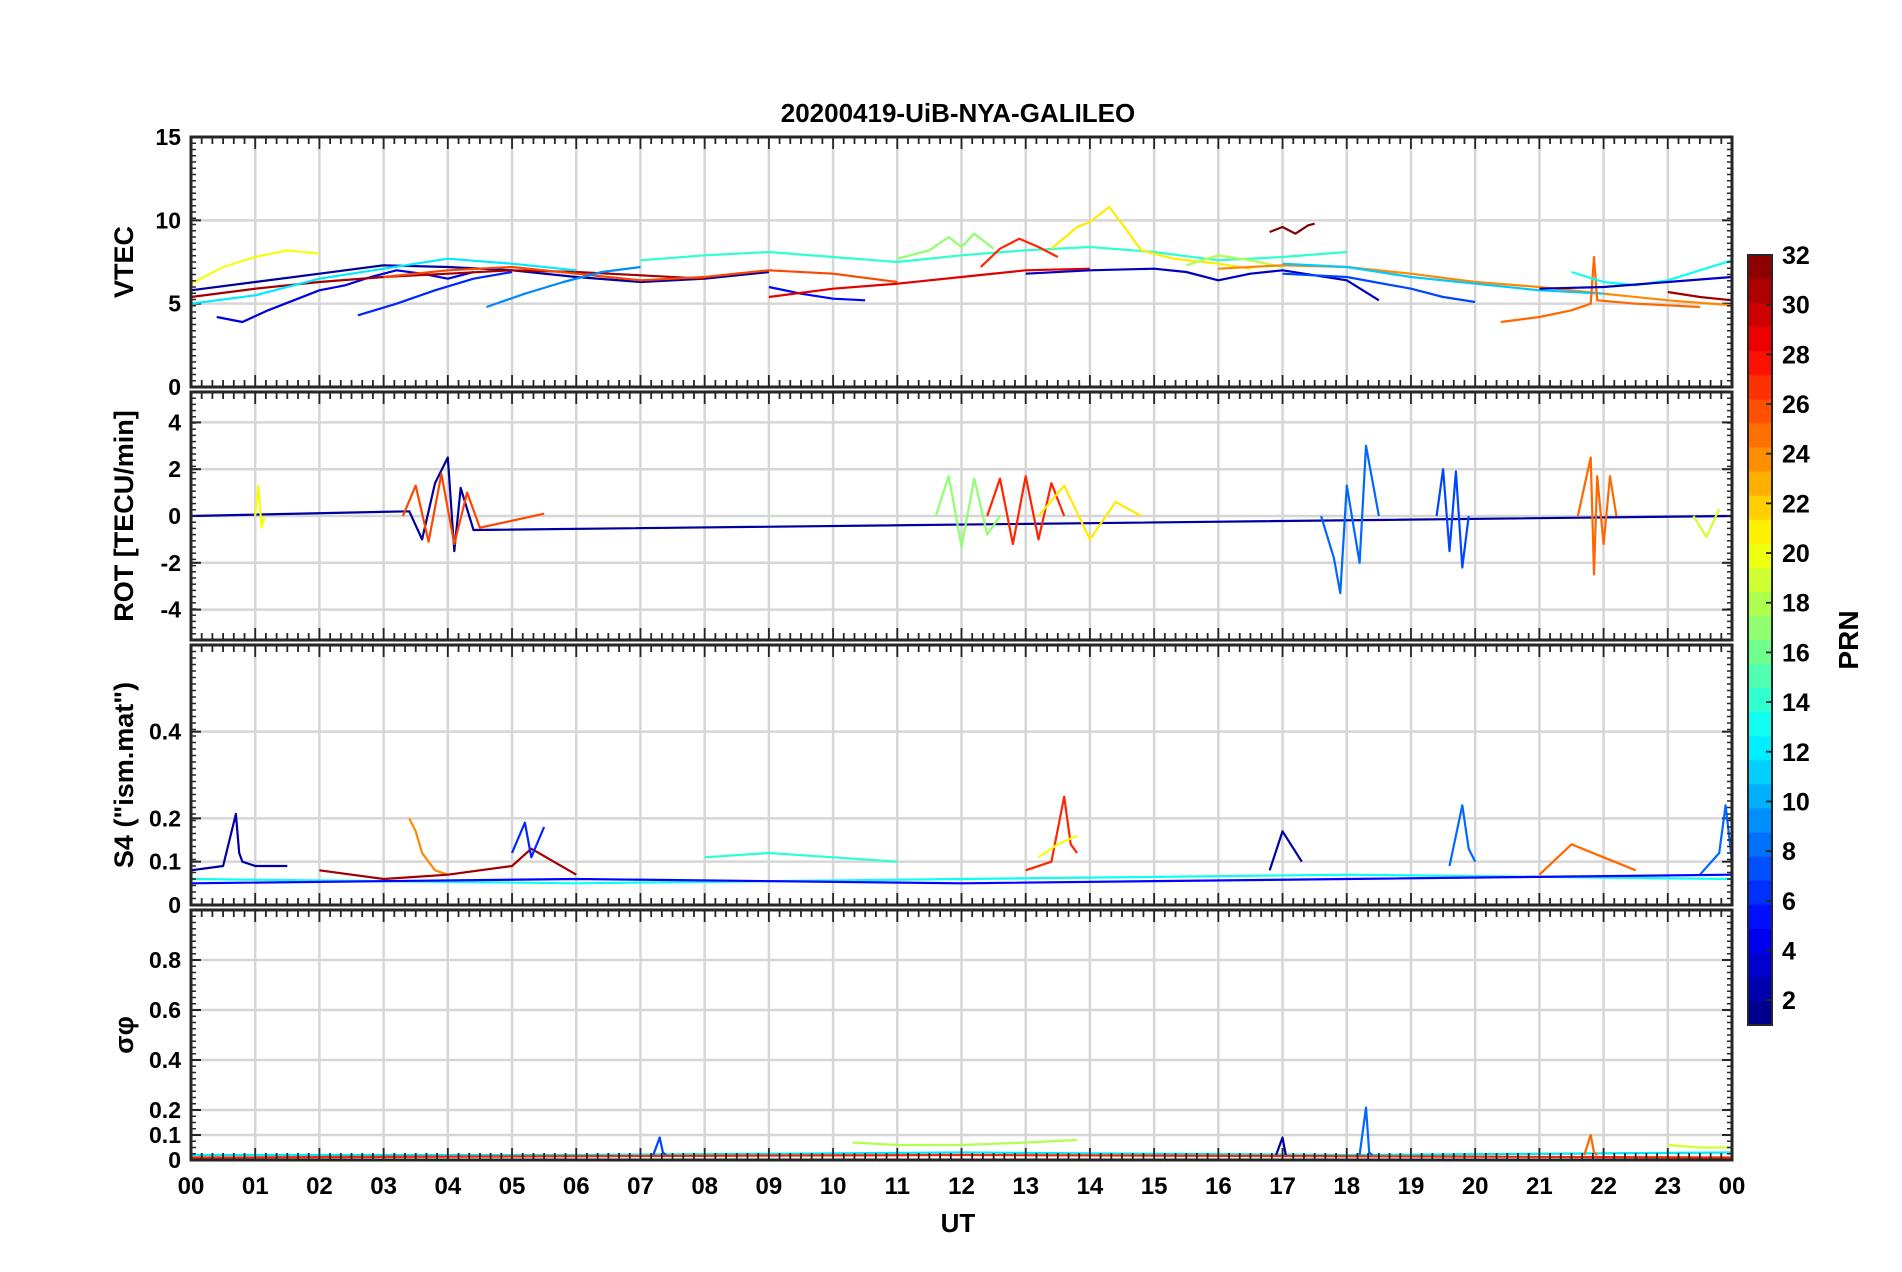 This screenshot has width=1902, height=1272. I want to click on y-axis-label-rot: ROT [TECU/min], so click(124, 515).